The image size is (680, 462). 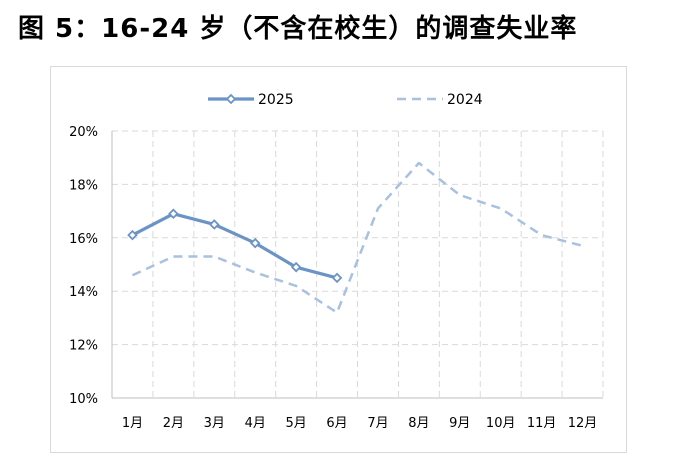 I want to click on legend-marker-2025, so click(x=231, y=99).